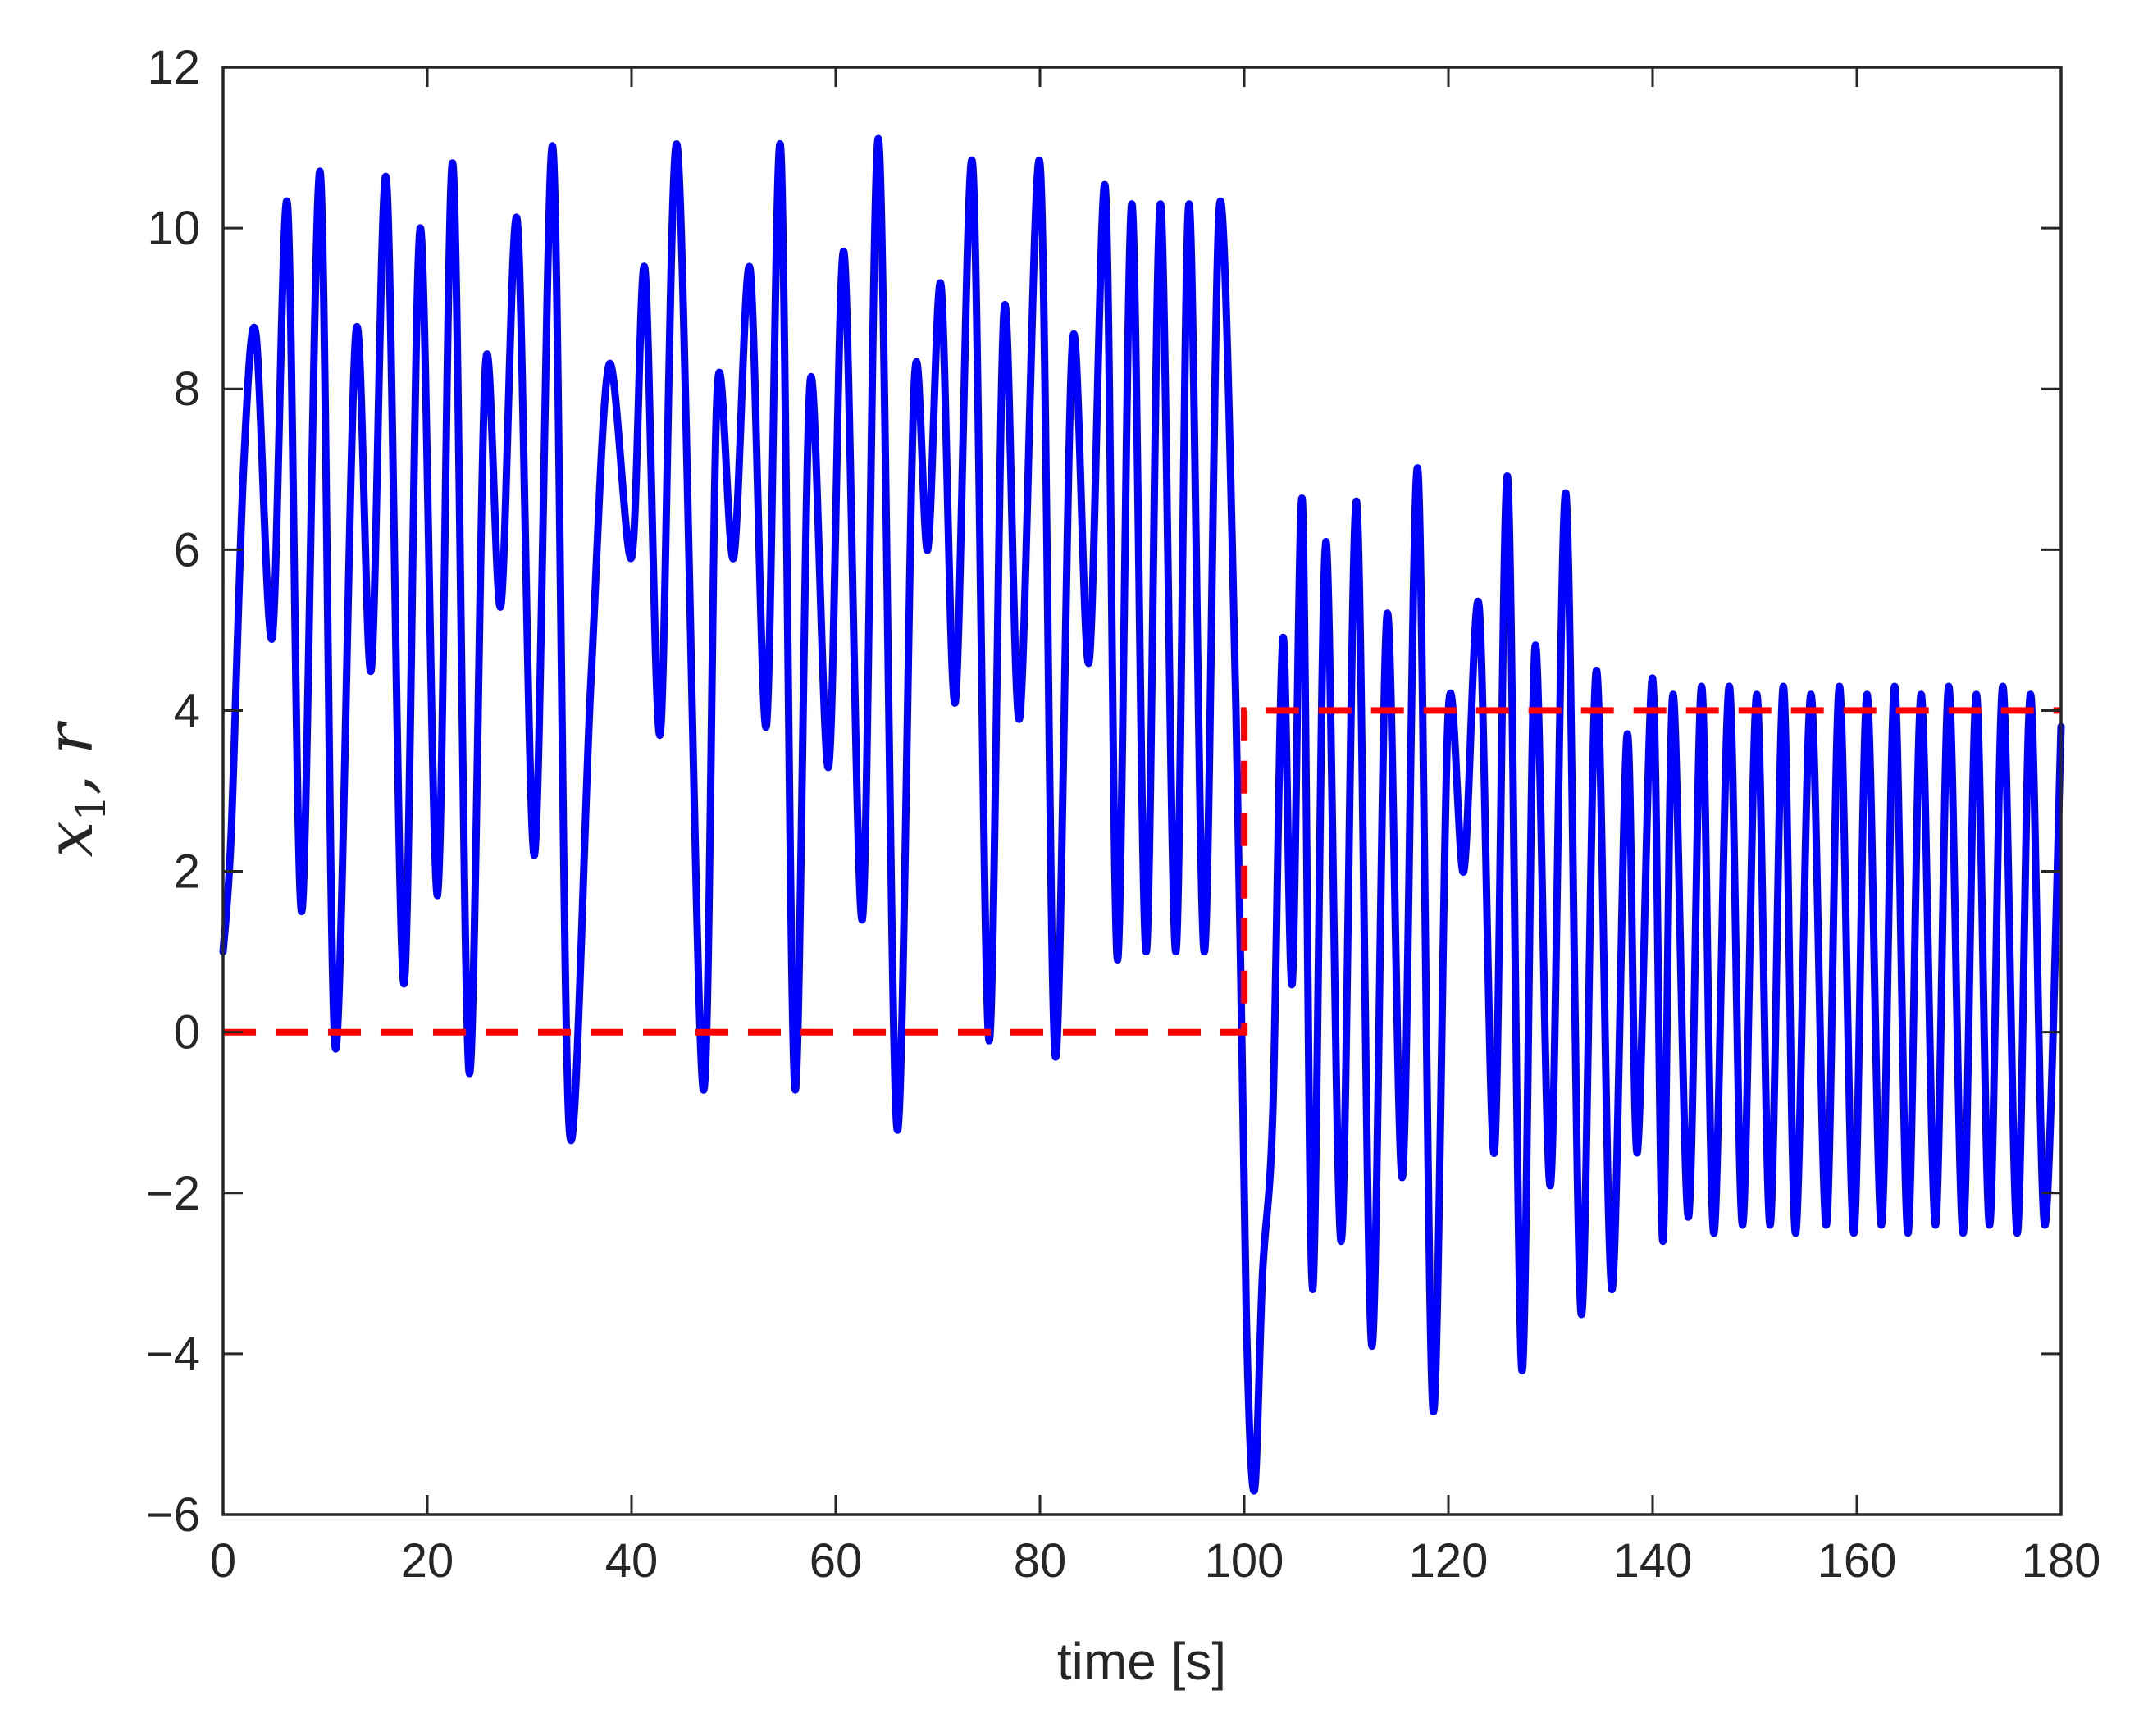 This screenshot has height=1736, width=2148. What do you see at coordinates (836, 1561) in the screenshot?
I see `x-tick-label: 60` at bounding box center [836, 1561].